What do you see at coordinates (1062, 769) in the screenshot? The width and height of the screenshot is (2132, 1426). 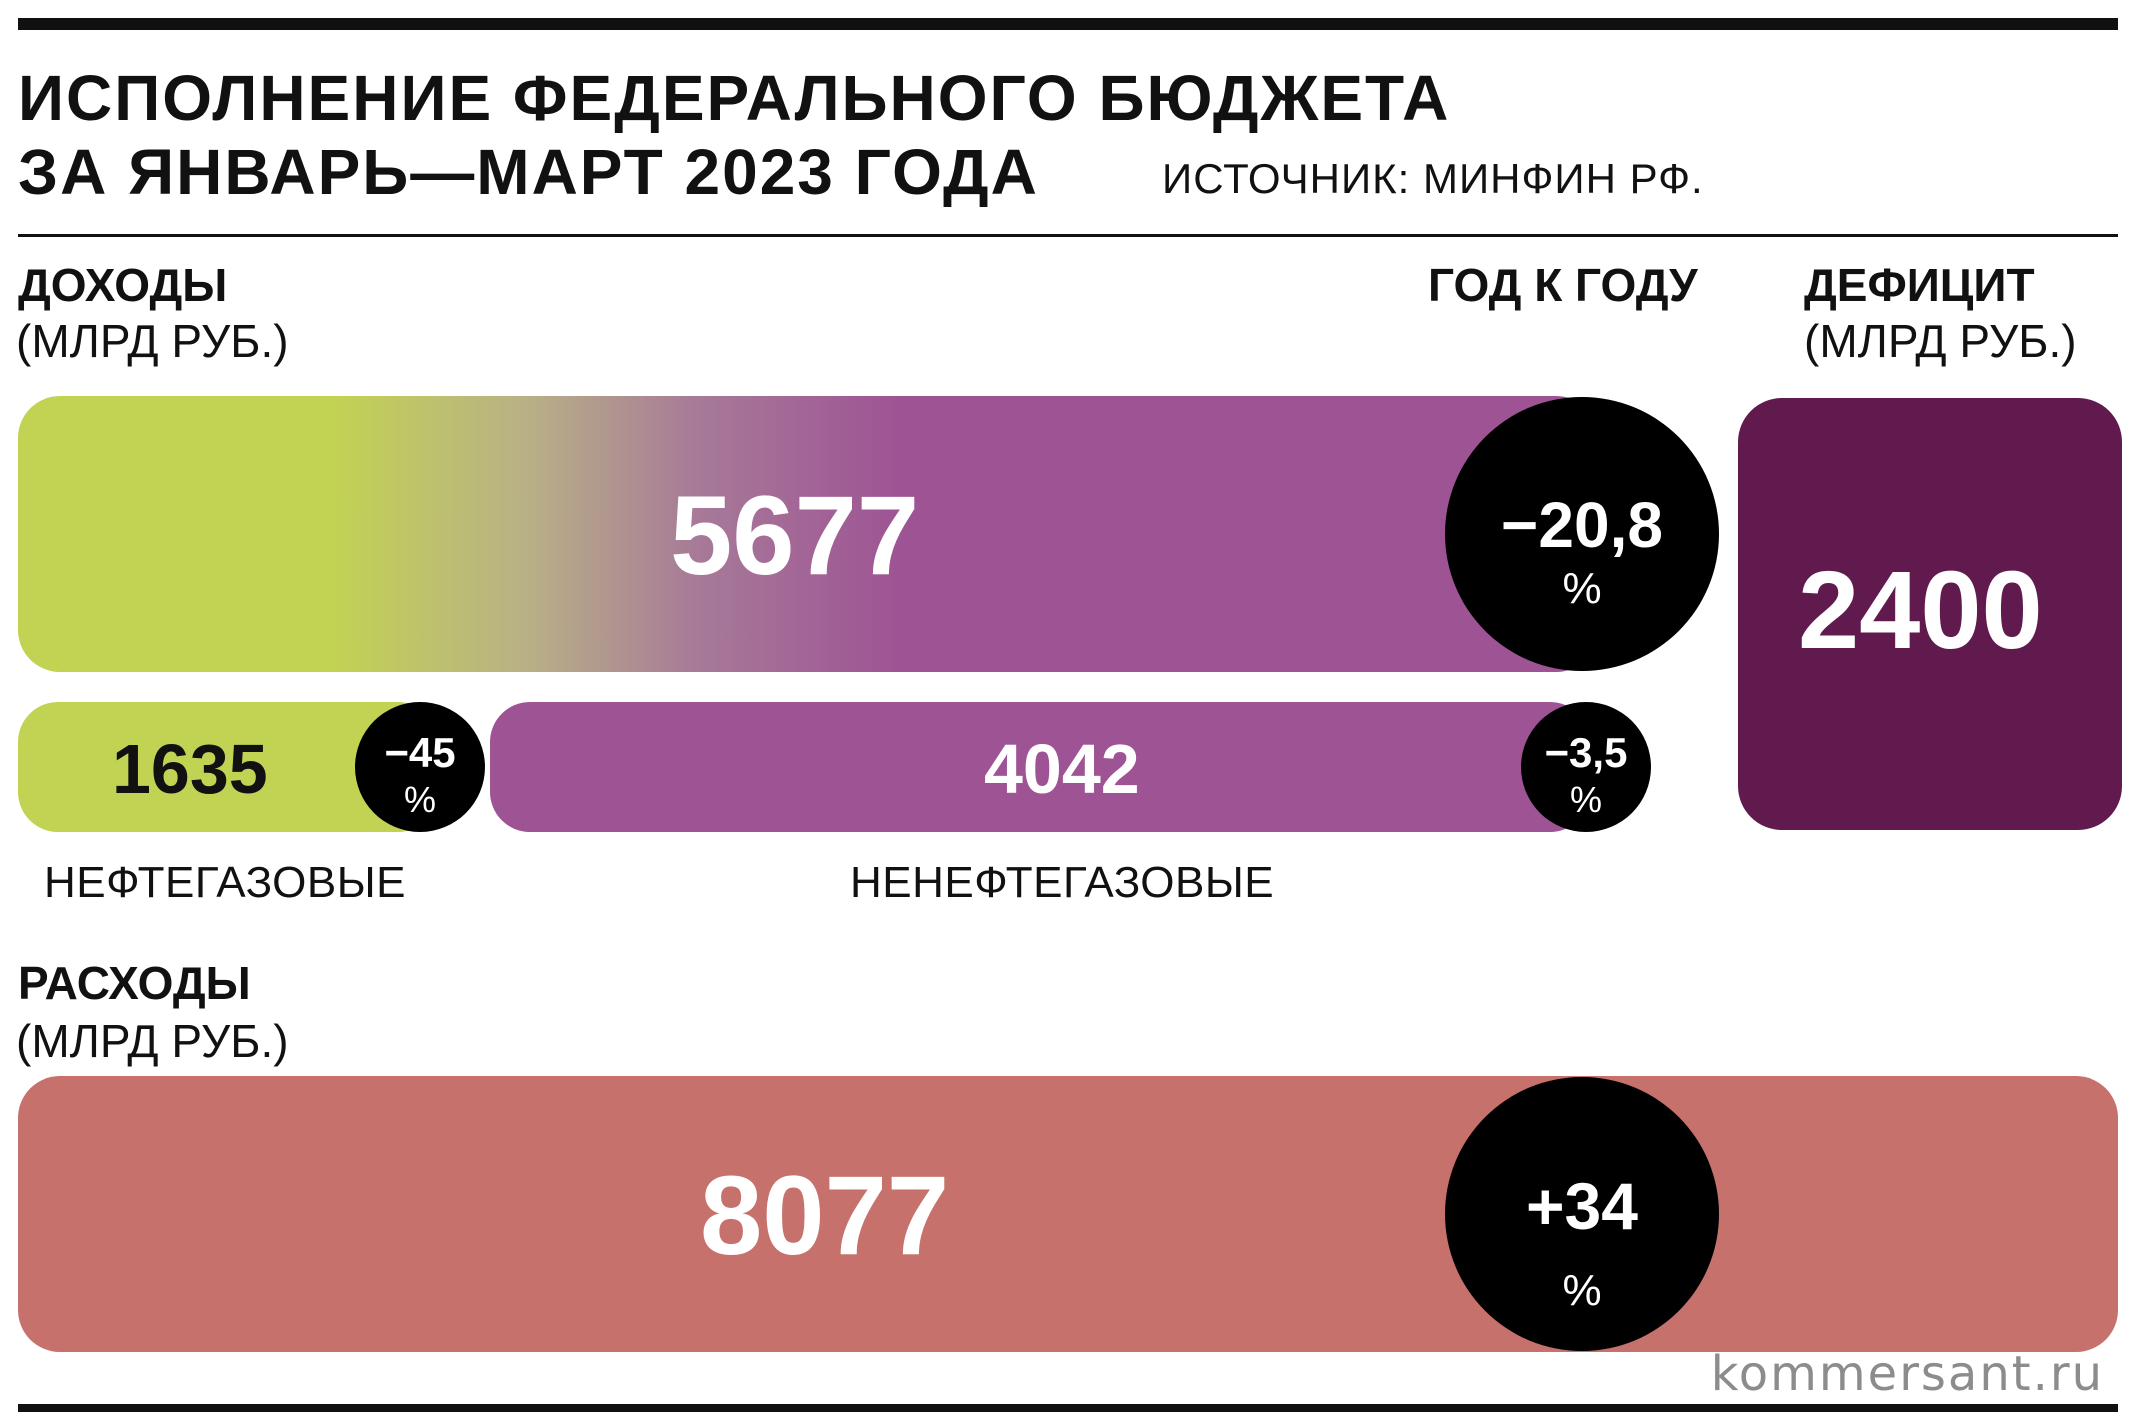 I see `non-oil-gas-value: 4042` at bounding box center [1062, 769].